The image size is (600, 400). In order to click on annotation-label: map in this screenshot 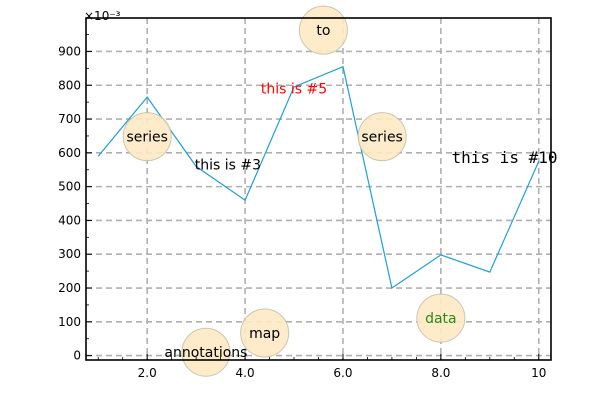, I will do `click(264, 334)`.